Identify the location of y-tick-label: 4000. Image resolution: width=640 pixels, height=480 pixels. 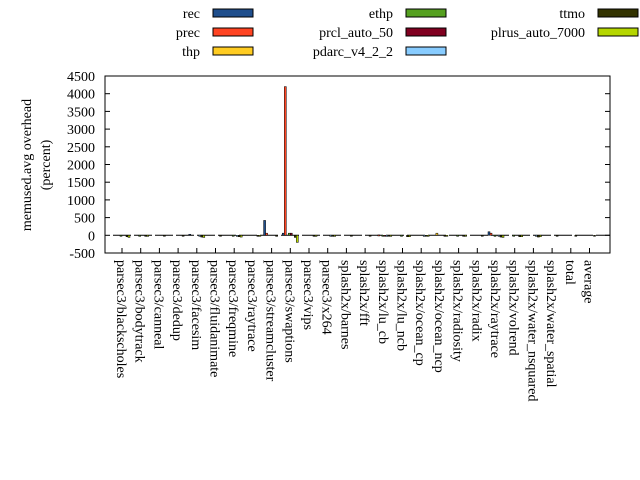
(81, 95).